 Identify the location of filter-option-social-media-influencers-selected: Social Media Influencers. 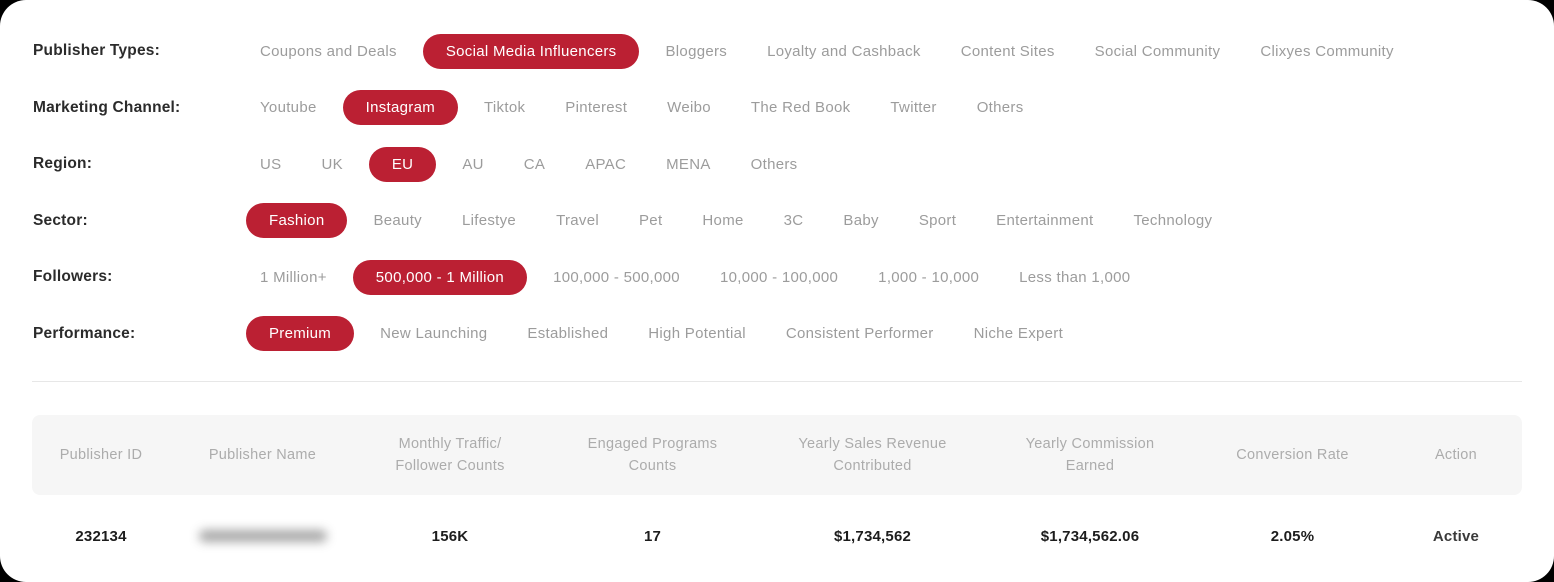
(531, 51).